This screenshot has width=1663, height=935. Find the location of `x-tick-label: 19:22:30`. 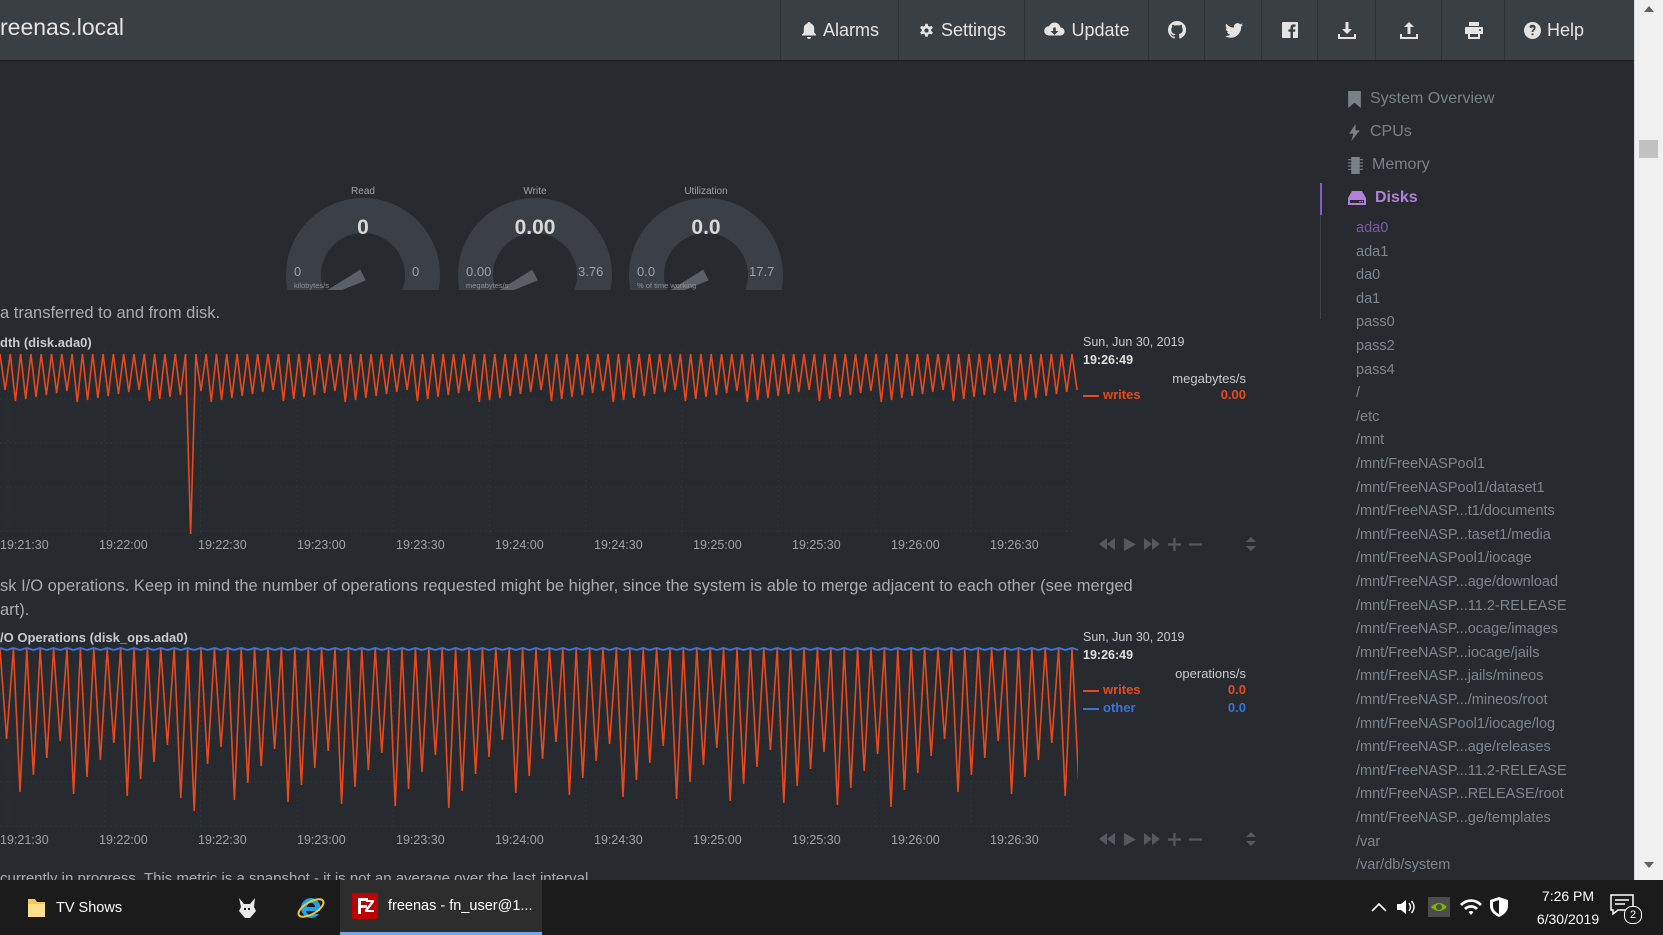

x-tick-label: 19:22:30 is located at coordinates (222, 840).